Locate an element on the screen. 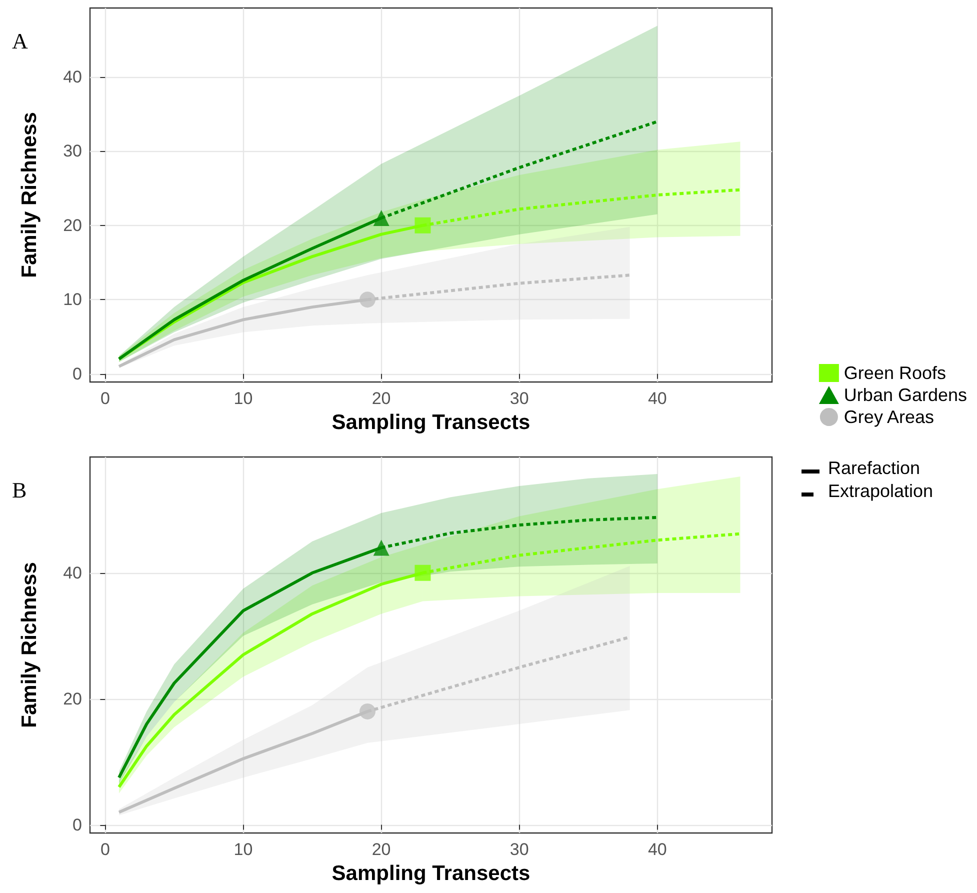 The image size is (977, 893). y-tick-label: 10 is located at coordinates (72, 300).